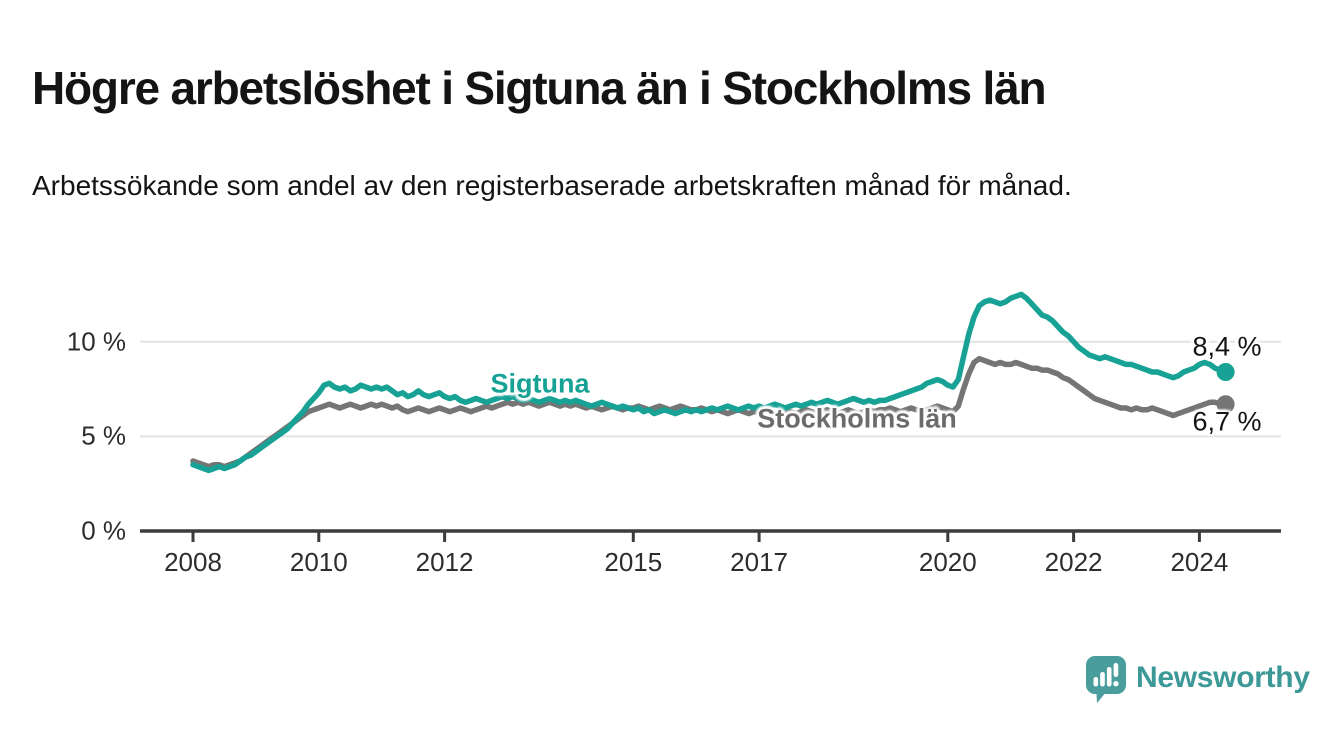  Describe the element at coordinates (1227, 346) in the screenshot. I see `end-value-label-sigtuna: 8,4 %` at that location.